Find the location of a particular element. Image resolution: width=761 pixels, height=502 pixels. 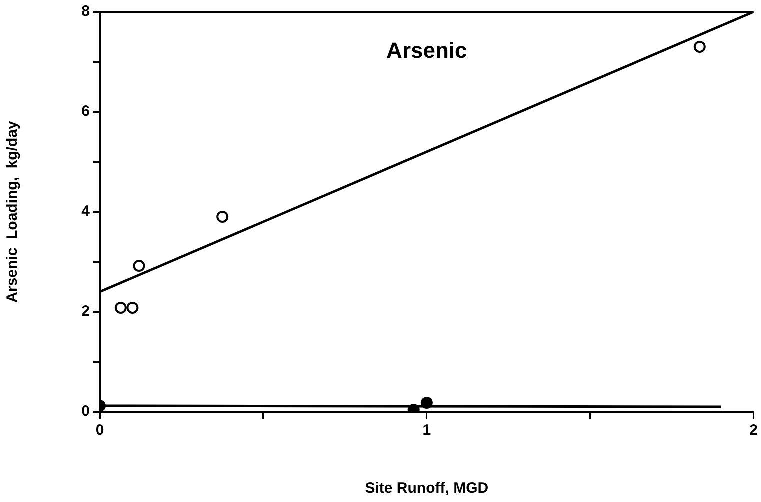

x-tick-label: 1 is located at coordinates (427, 431).